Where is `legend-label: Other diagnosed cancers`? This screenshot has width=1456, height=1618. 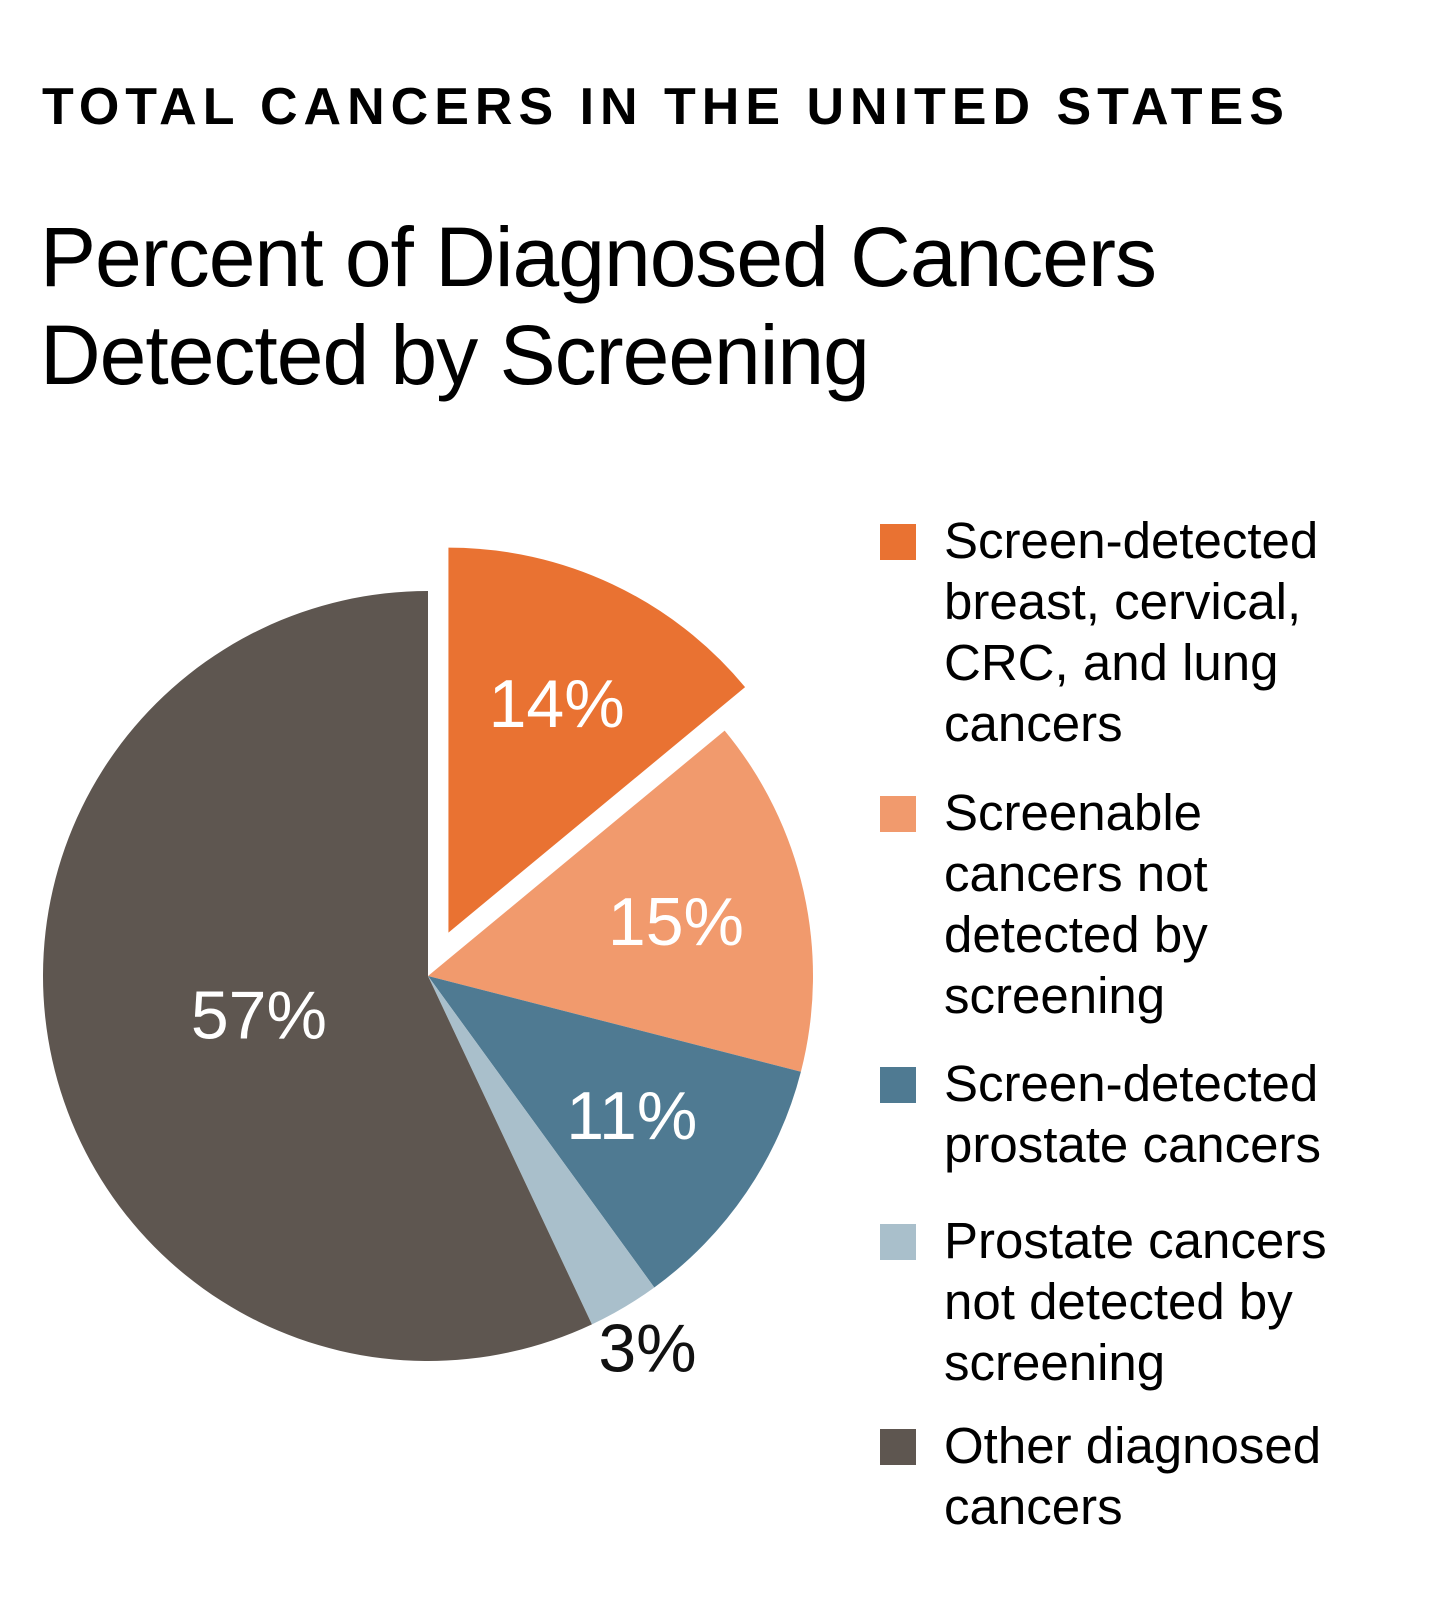 legend-label: Other diagnosed cancers is located at coordinates (1133, 1476).